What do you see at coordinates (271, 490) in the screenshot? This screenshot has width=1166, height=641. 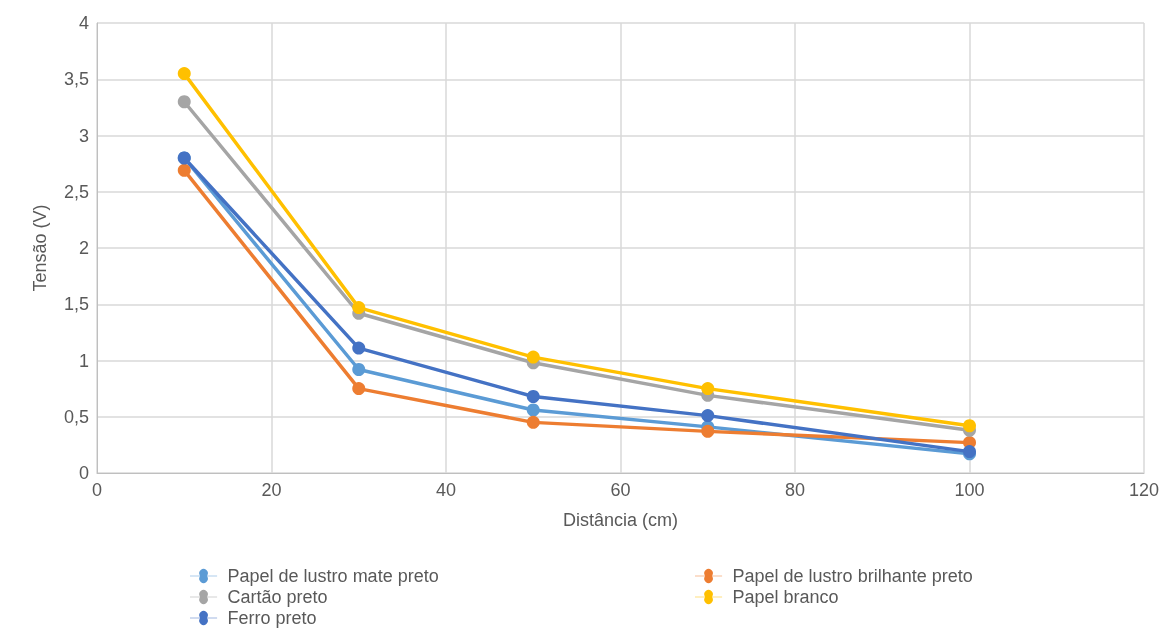 I see `x-tick-label: 20` at bounding box center [271, 490].